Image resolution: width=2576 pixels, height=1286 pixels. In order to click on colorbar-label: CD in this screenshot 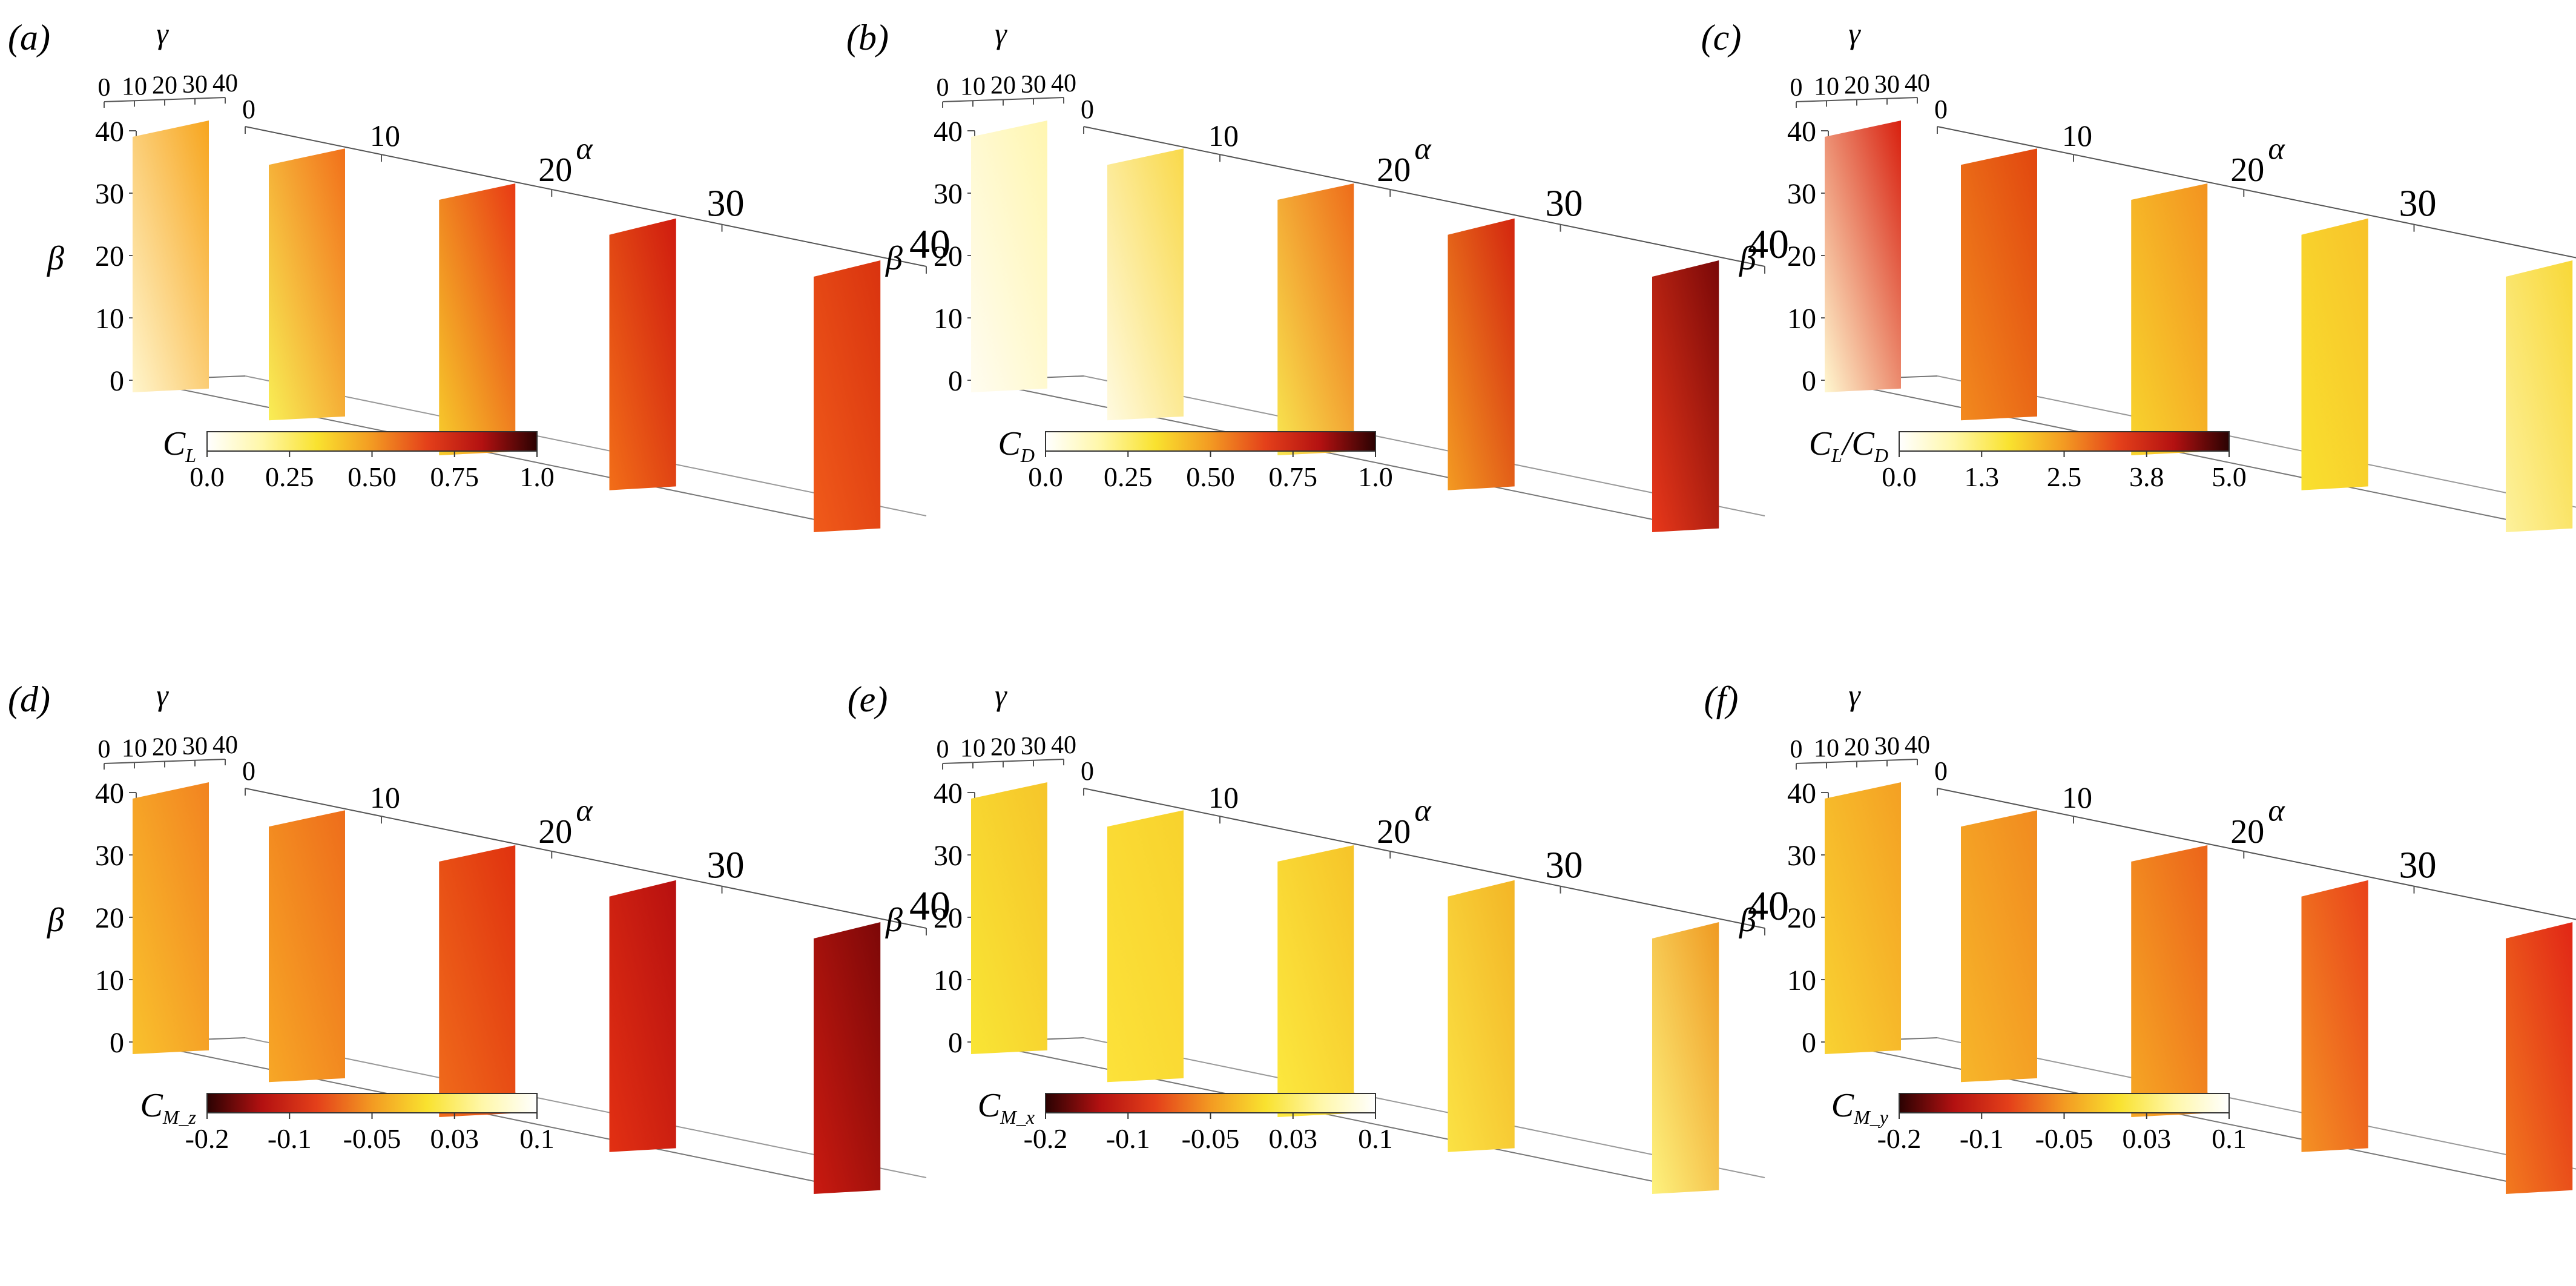, I will do `click(1016, 445)`.